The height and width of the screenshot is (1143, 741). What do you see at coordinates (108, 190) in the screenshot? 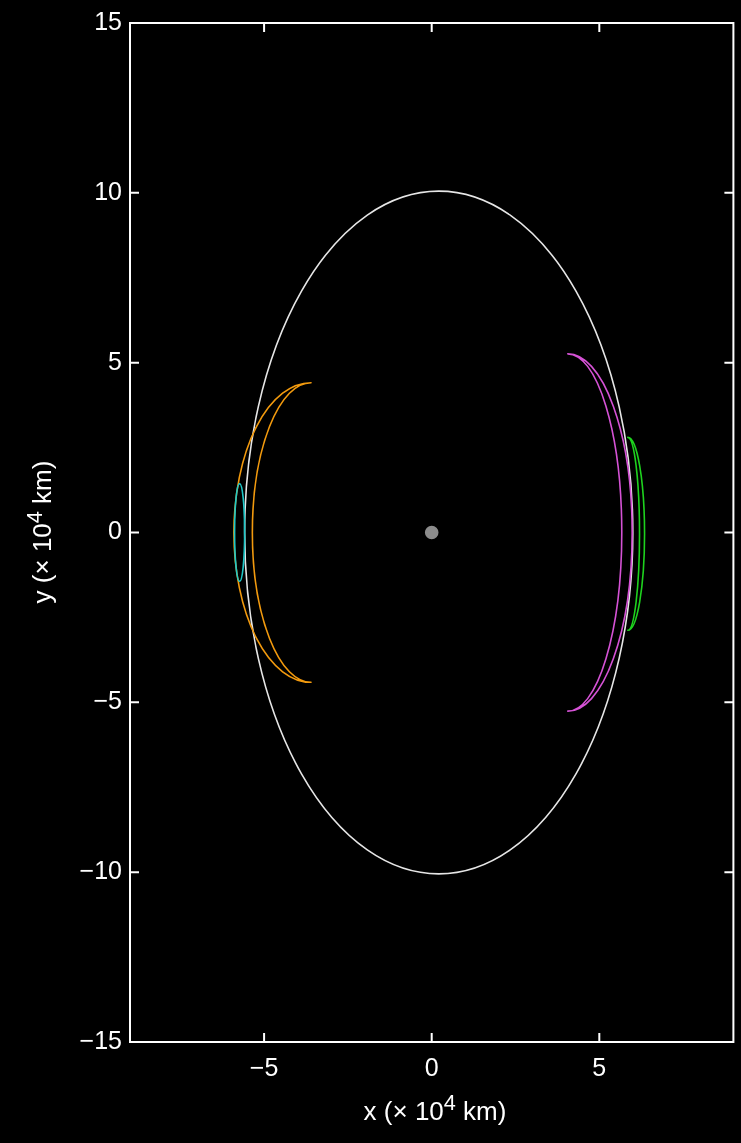
I see `y-tick-label: 10` at bounding box center [108, 190].